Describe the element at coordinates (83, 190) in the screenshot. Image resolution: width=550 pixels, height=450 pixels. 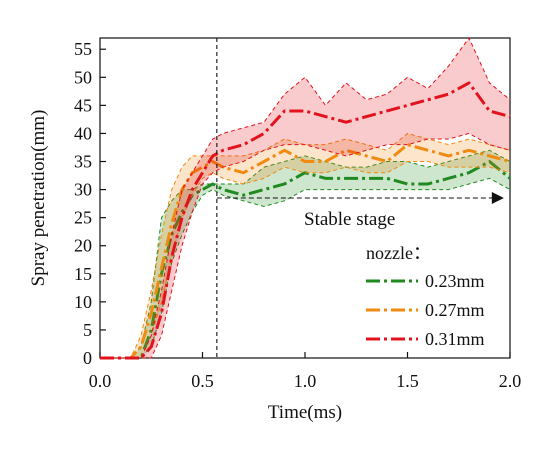
I see `y-tick-label: 30` at that location.